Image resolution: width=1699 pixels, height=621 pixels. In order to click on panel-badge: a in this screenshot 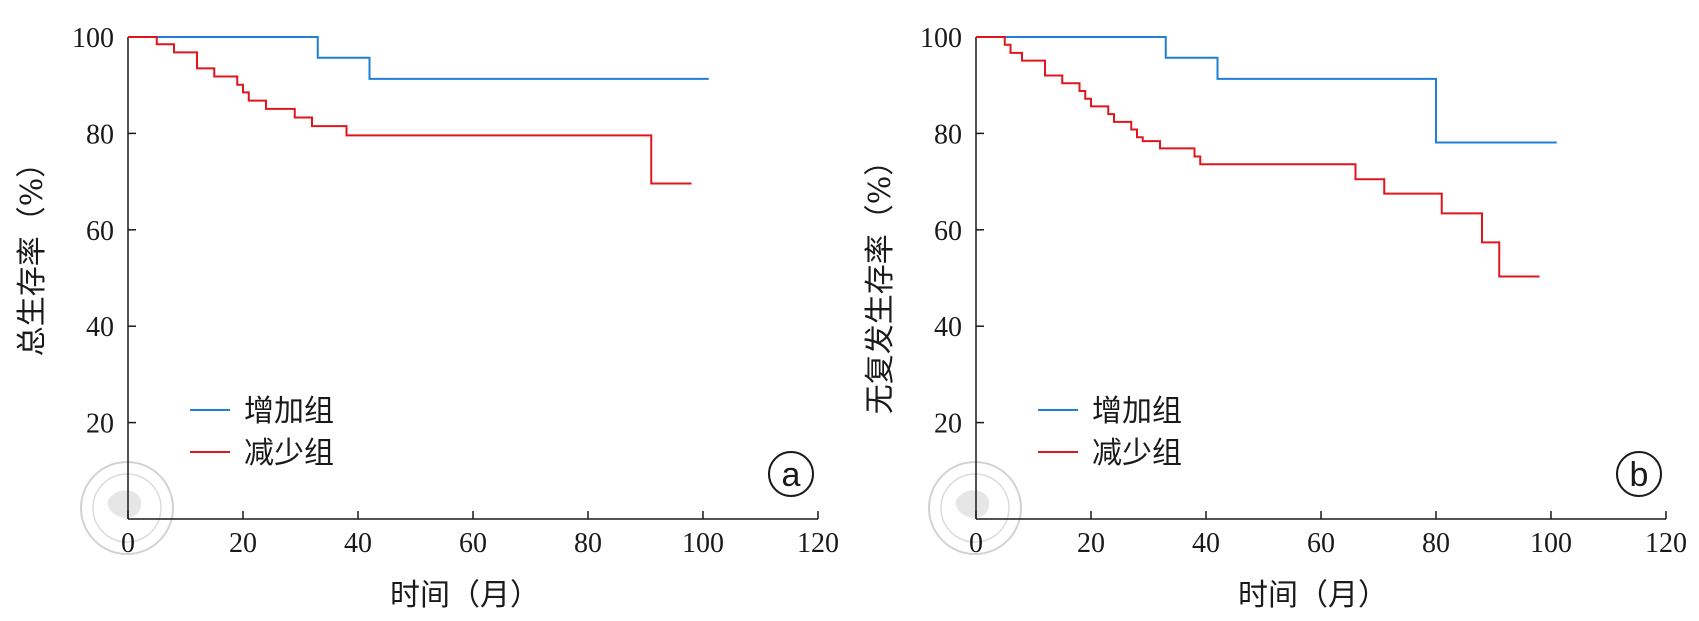, I will do `click(791, 474)`.